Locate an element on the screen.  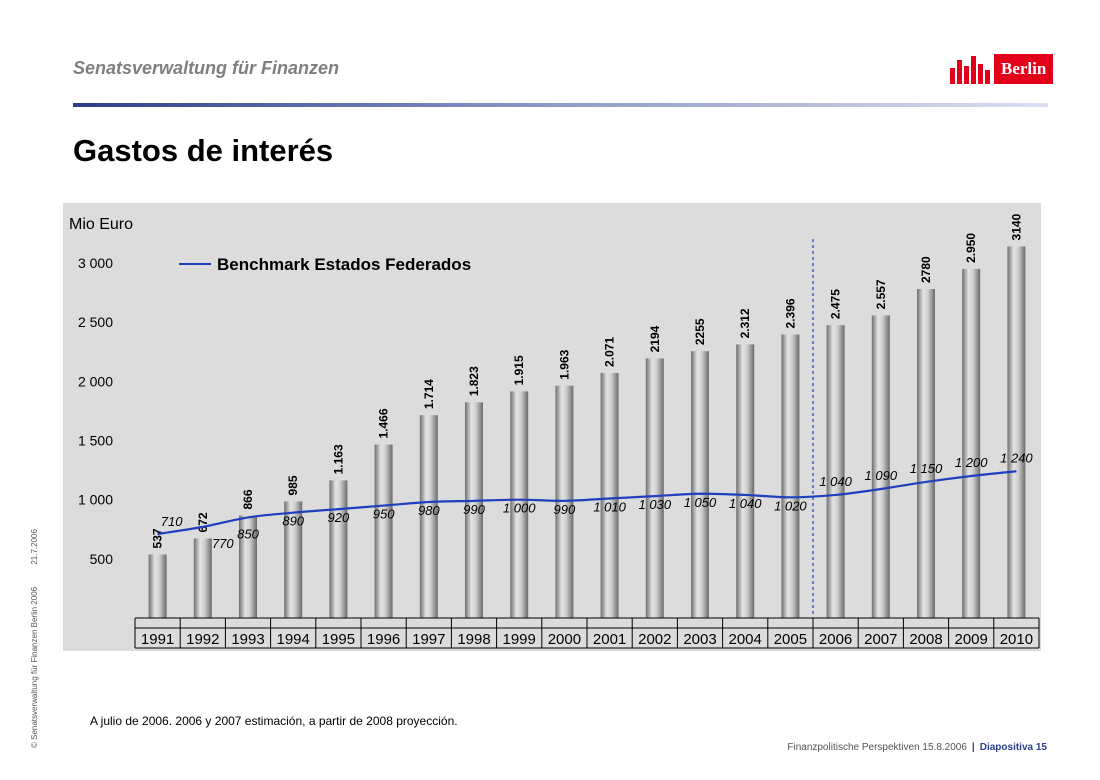
bar-value-label-1992: 672 is located at coordinates (203, 522).